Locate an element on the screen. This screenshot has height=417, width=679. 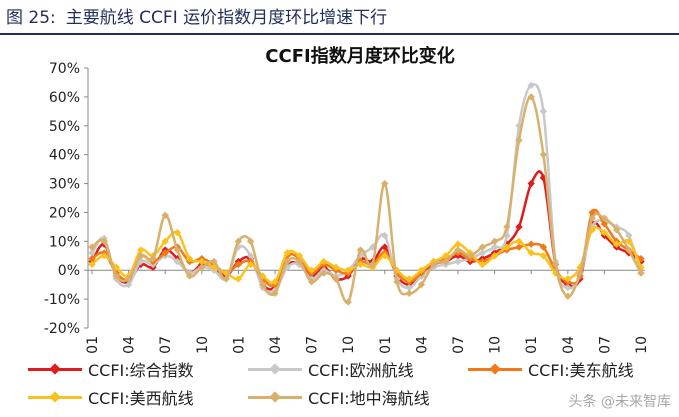
y-tick-label: 60% is located at coordinates (64, 98).